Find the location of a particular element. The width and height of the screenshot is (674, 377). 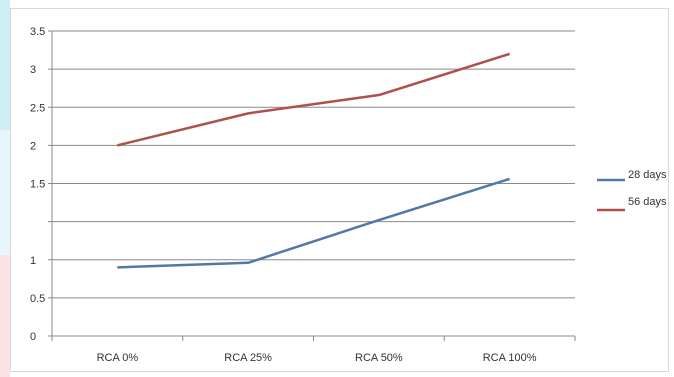

x-tick-label: RCA 50% is located at coordinates (379, 358).